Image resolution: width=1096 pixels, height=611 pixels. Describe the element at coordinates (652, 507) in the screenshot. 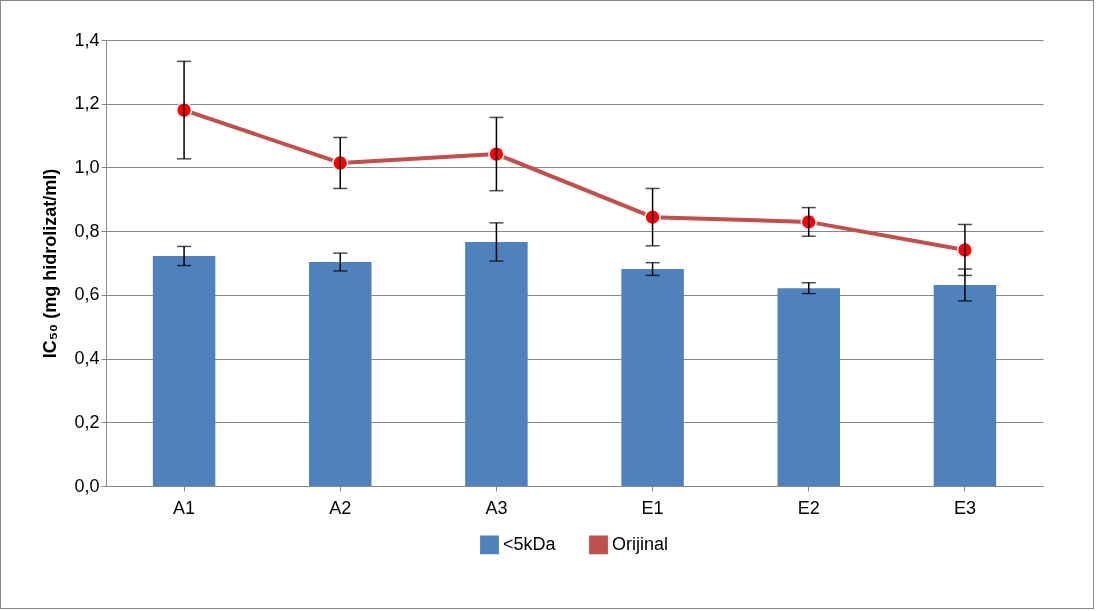

I see `x-tick-label: E1` at that location.